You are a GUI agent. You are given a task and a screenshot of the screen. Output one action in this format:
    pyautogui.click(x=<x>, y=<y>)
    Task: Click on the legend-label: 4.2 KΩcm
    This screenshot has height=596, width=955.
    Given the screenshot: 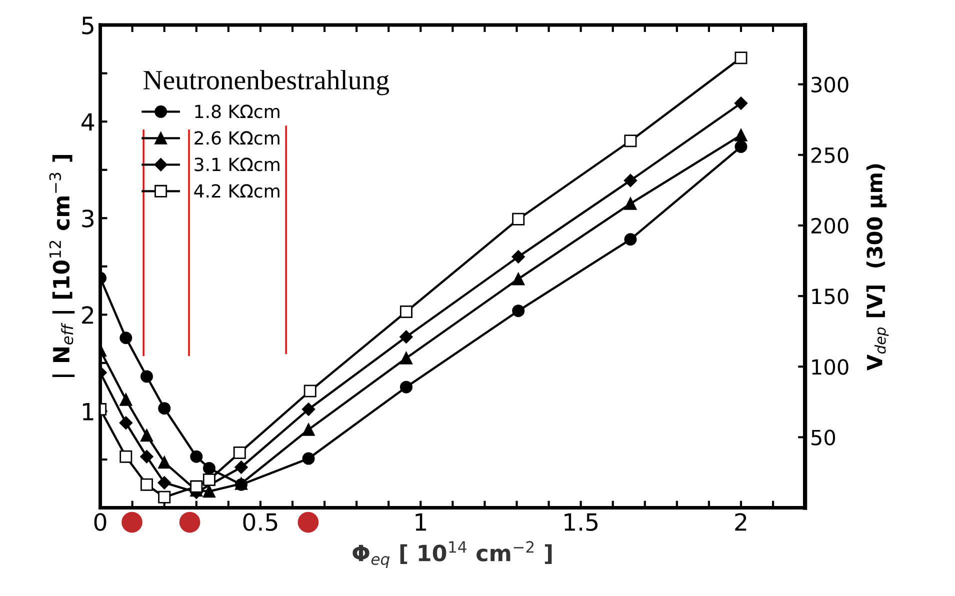 What is the action you would take?
    pyautogui.click(x=237, y=191)
    